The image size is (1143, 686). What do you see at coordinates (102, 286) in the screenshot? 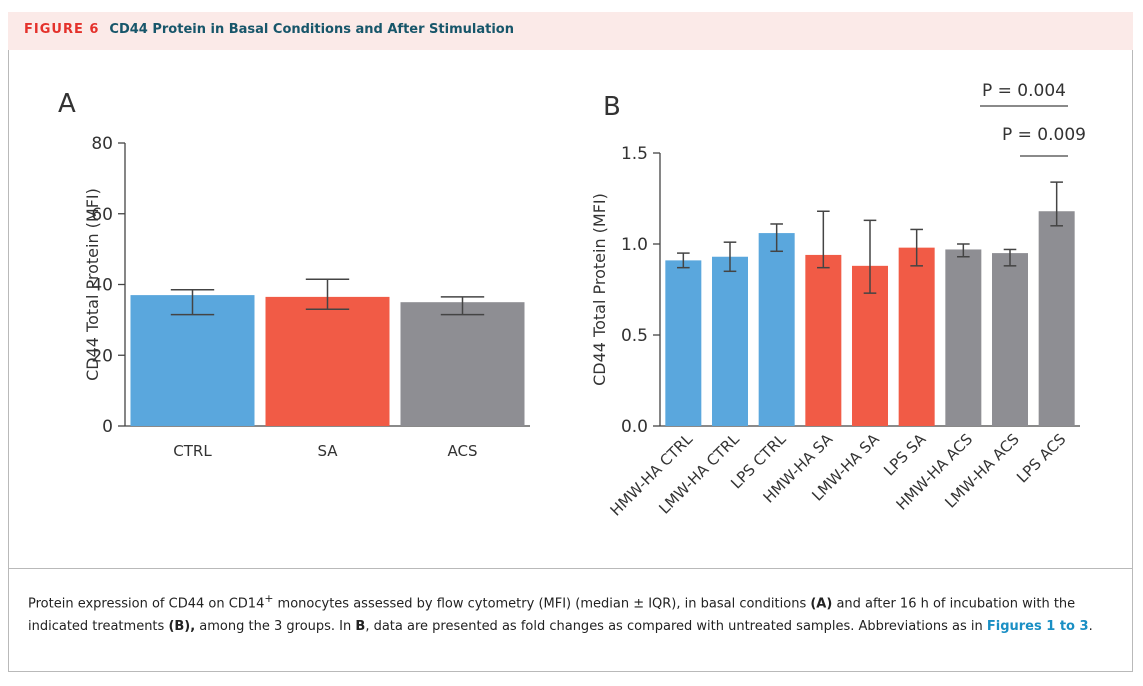
I see `y-tick-label: 40` at bounding box center [102, 286].